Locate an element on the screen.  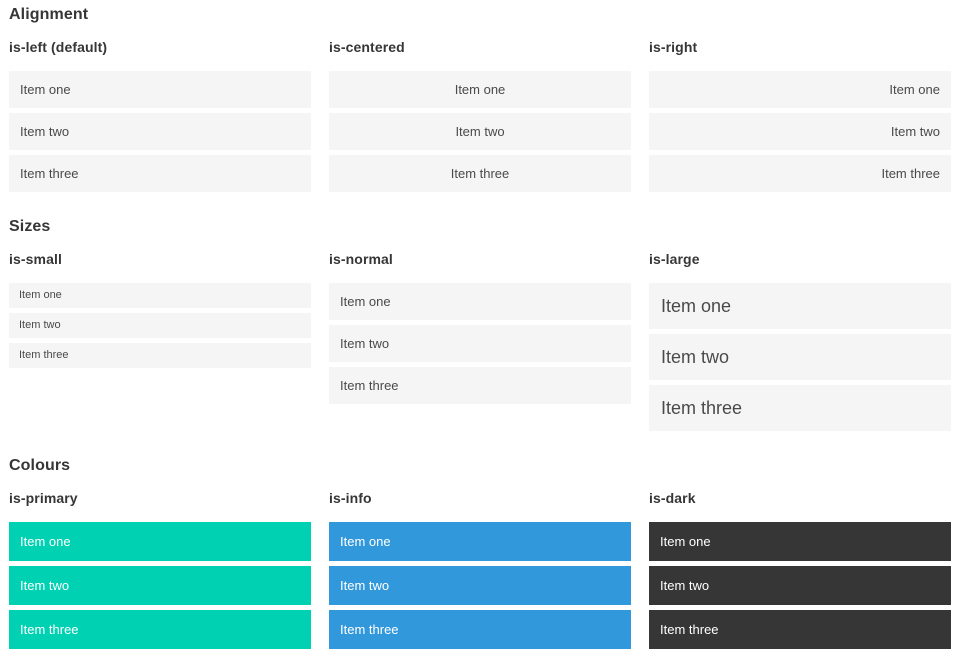
column-is-large: is-large Item one Item two Item three is located at coordinates (800, 336).